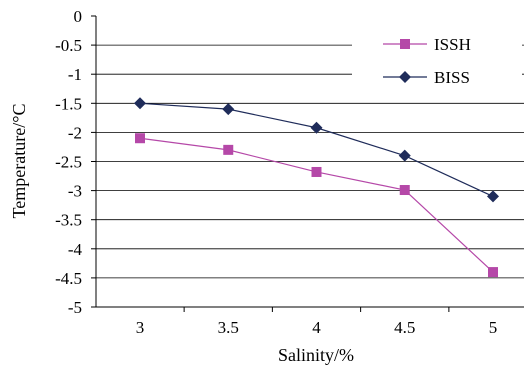 The width and height of the screenshot is (530, 367). What do you see at coordinates (228, 327) in the screenshot?
I see `x-tick-label: 3.5` at bounding box center [228, 327].